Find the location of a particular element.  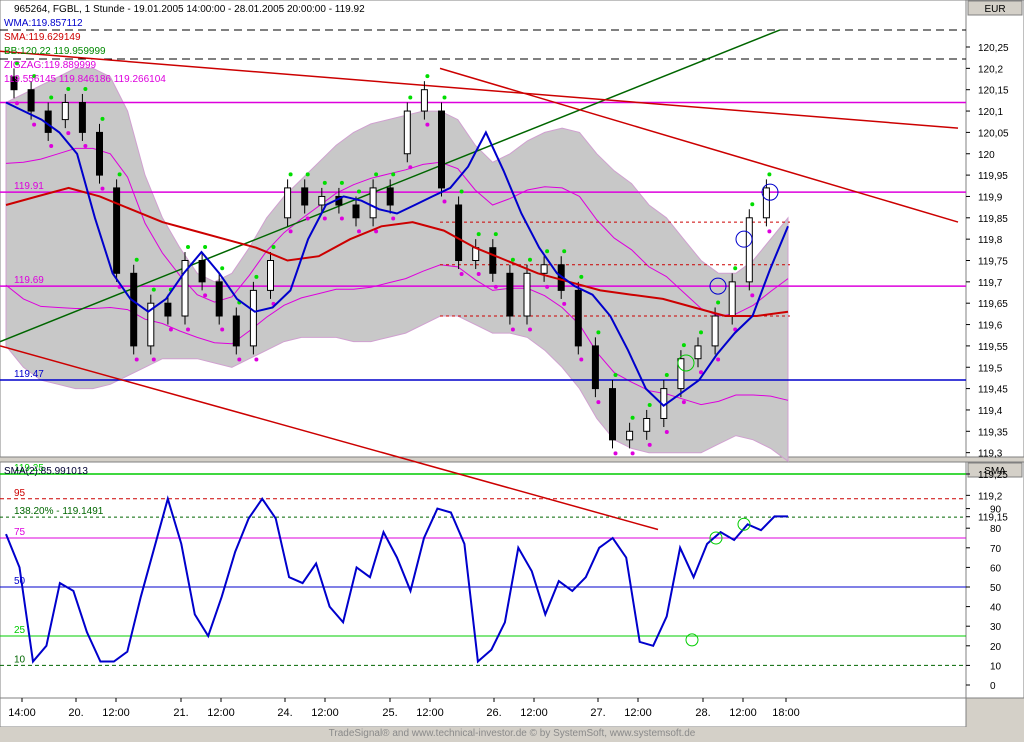

indicator-tick-label: 30 is located at coordinates (996, 627).